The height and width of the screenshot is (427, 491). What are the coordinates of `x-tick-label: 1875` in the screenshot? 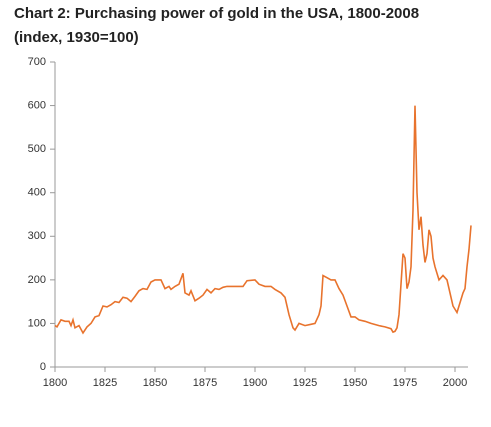 It's located at (205, 383).